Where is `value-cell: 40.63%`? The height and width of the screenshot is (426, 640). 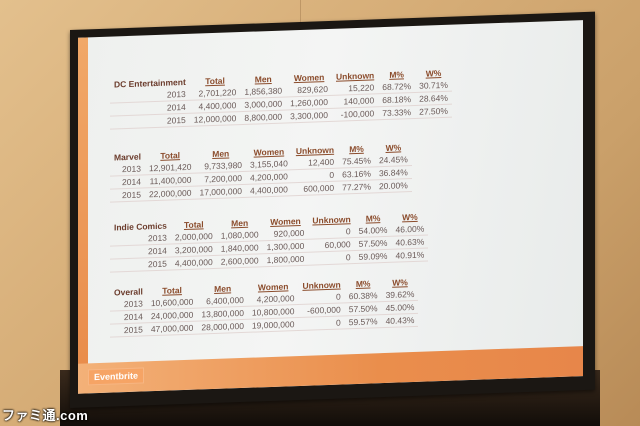
value-cell: 40.63% is located at coordinates (410, 242).